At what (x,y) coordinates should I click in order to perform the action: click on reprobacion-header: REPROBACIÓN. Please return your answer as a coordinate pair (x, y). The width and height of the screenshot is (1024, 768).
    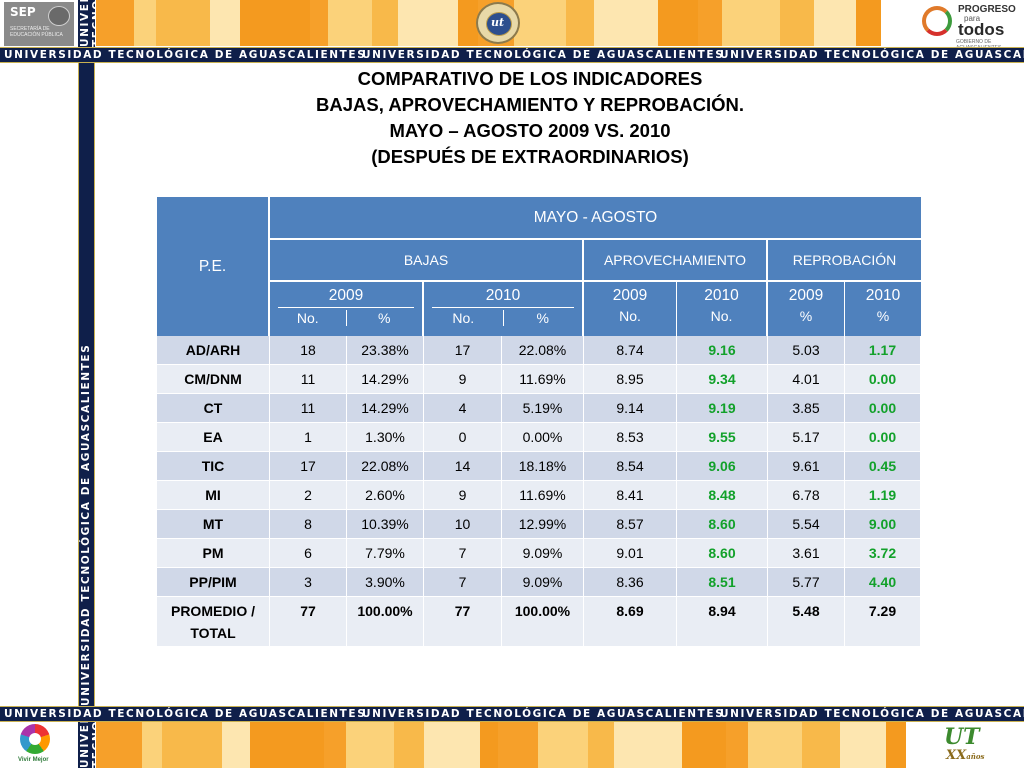
    Looking at the image, I should click on (844, 261).